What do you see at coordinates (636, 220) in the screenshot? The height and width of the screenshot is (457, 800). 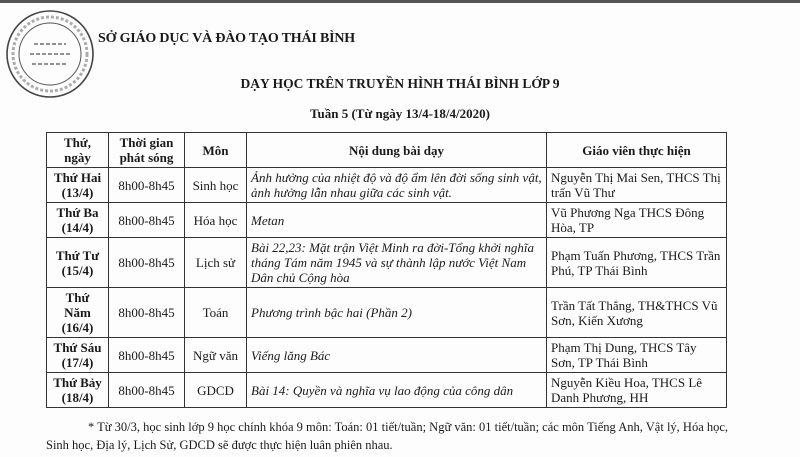 I see `teacher-cell: Vũ Phương Nga THCS Đông Hòa, TP` at bounding box center [636, 220].